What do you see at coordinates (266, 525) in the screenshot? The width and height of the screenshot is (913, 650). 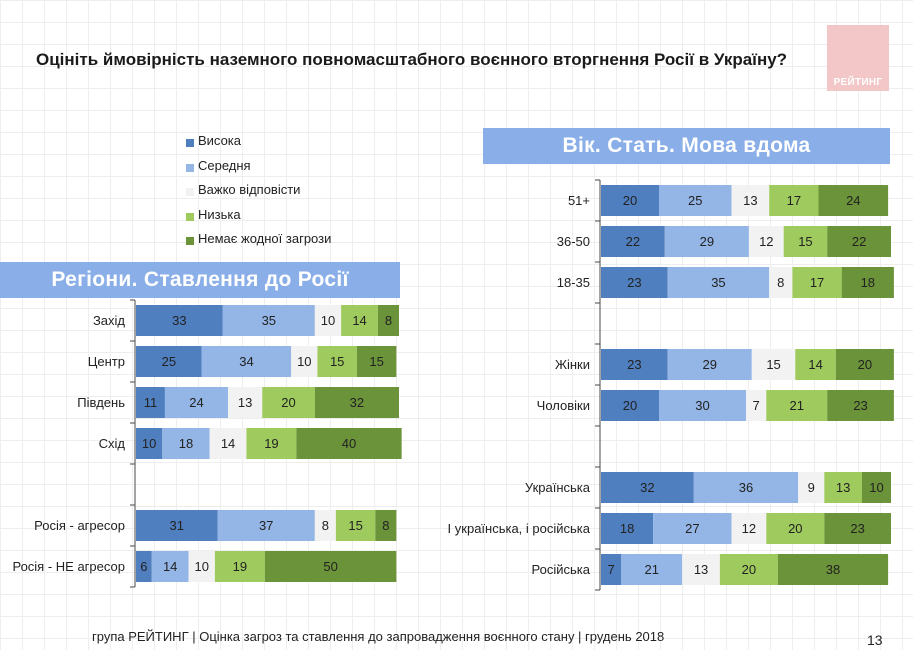 I see `data-label: 37` at bounding box center [266, 525].